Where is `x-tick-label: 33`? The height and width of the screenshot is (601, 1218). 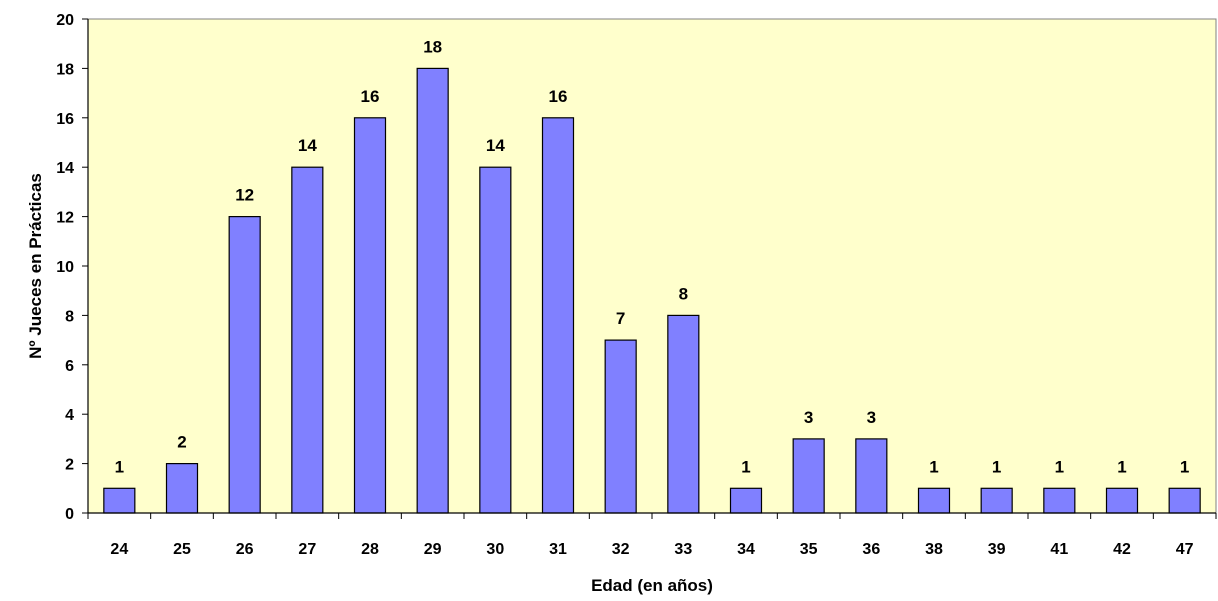
x-tick-label: 33 is located at coordinates (683, 549).